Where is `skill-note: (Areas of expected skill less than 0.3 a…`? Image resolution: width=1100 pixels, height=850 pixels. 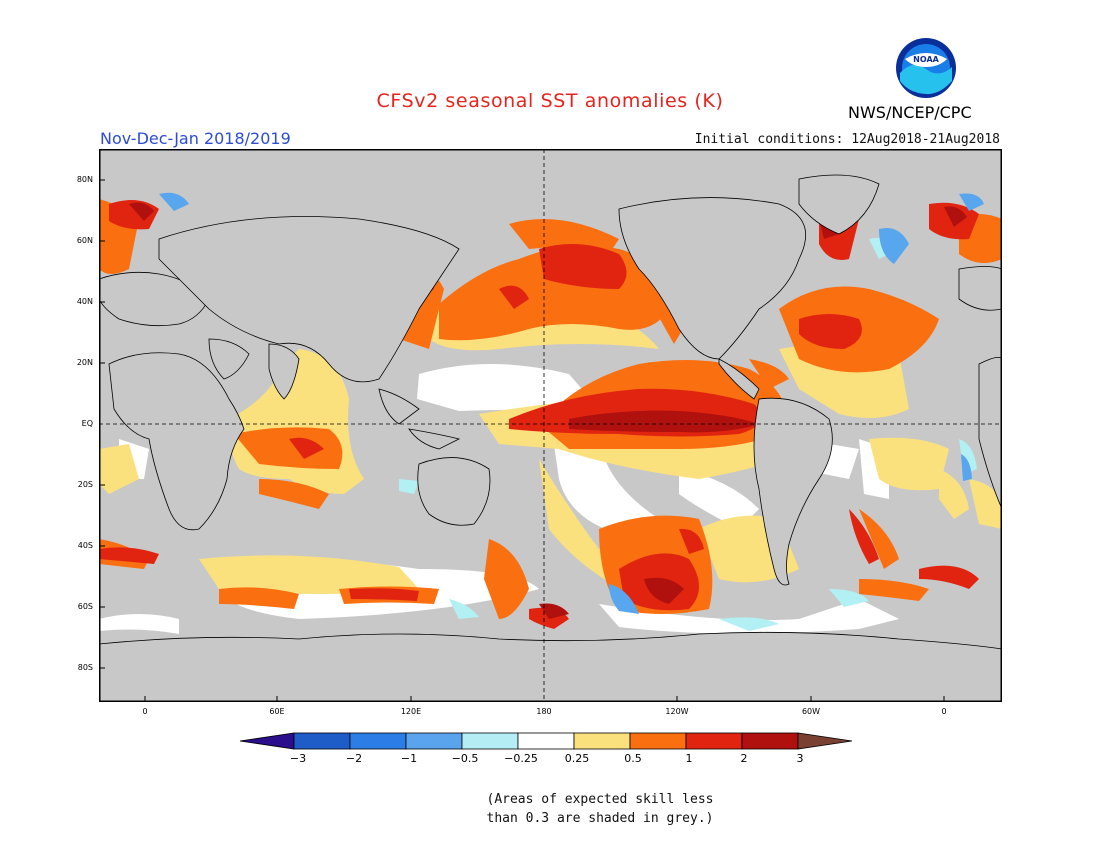 skill-note: (Areas of expected skill less than 0.3 a… is located at coordinates (600, 809).